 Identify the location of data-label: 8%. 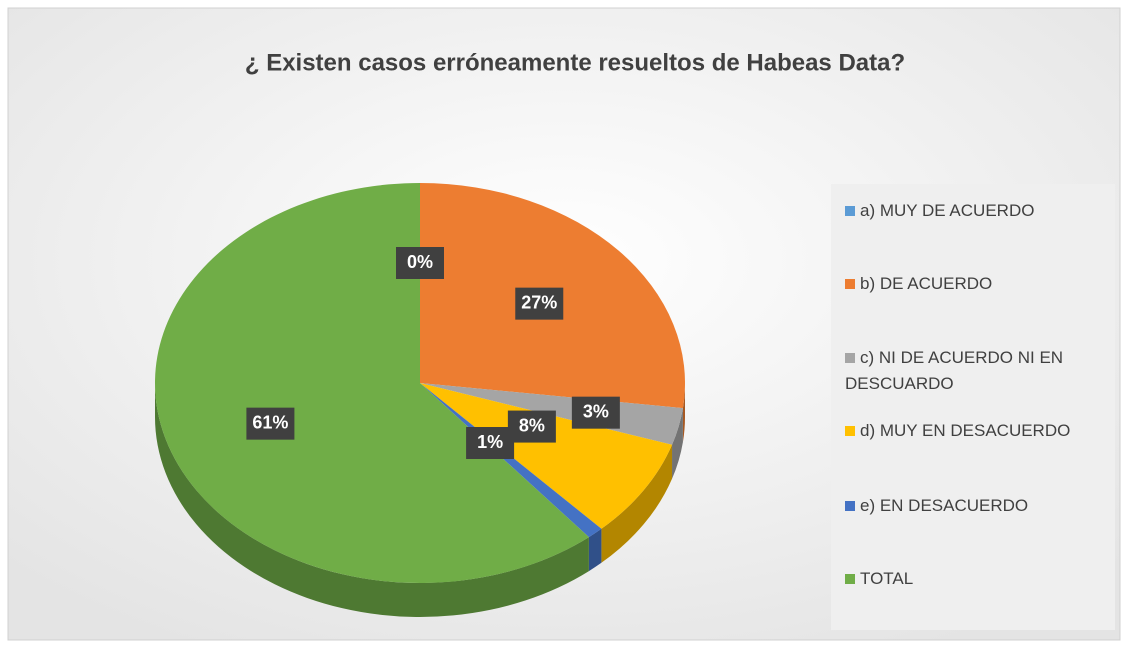
(531, 426).